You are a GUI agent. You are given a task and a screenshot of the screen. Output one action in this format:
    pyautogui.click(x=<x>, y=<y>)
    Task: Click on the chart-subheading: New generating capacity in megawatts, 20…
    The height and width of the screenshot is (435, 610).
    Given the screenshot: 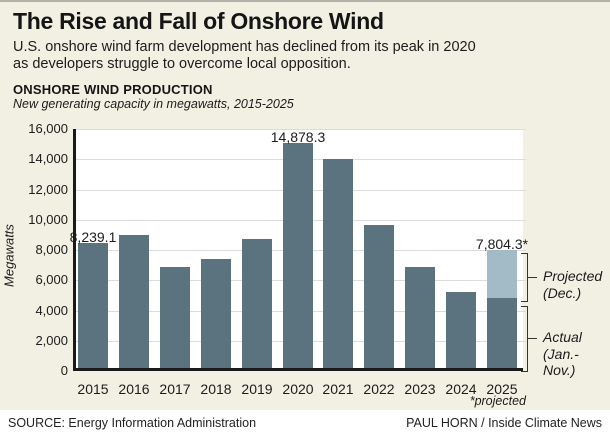 What is the action you would take?
    pyautogui.click(x=153, y=104)
    